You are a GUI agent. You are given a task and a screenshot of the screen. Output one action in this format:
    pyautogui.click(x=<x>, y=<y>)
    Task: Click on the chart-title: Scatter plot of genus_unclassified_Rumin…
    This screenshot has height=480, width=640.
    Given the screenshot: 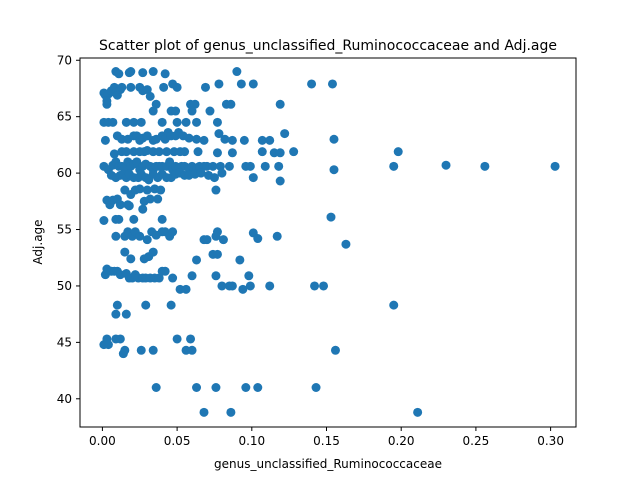 What is the action you would take?
    pyautogui.click(x=328, y=46)
    